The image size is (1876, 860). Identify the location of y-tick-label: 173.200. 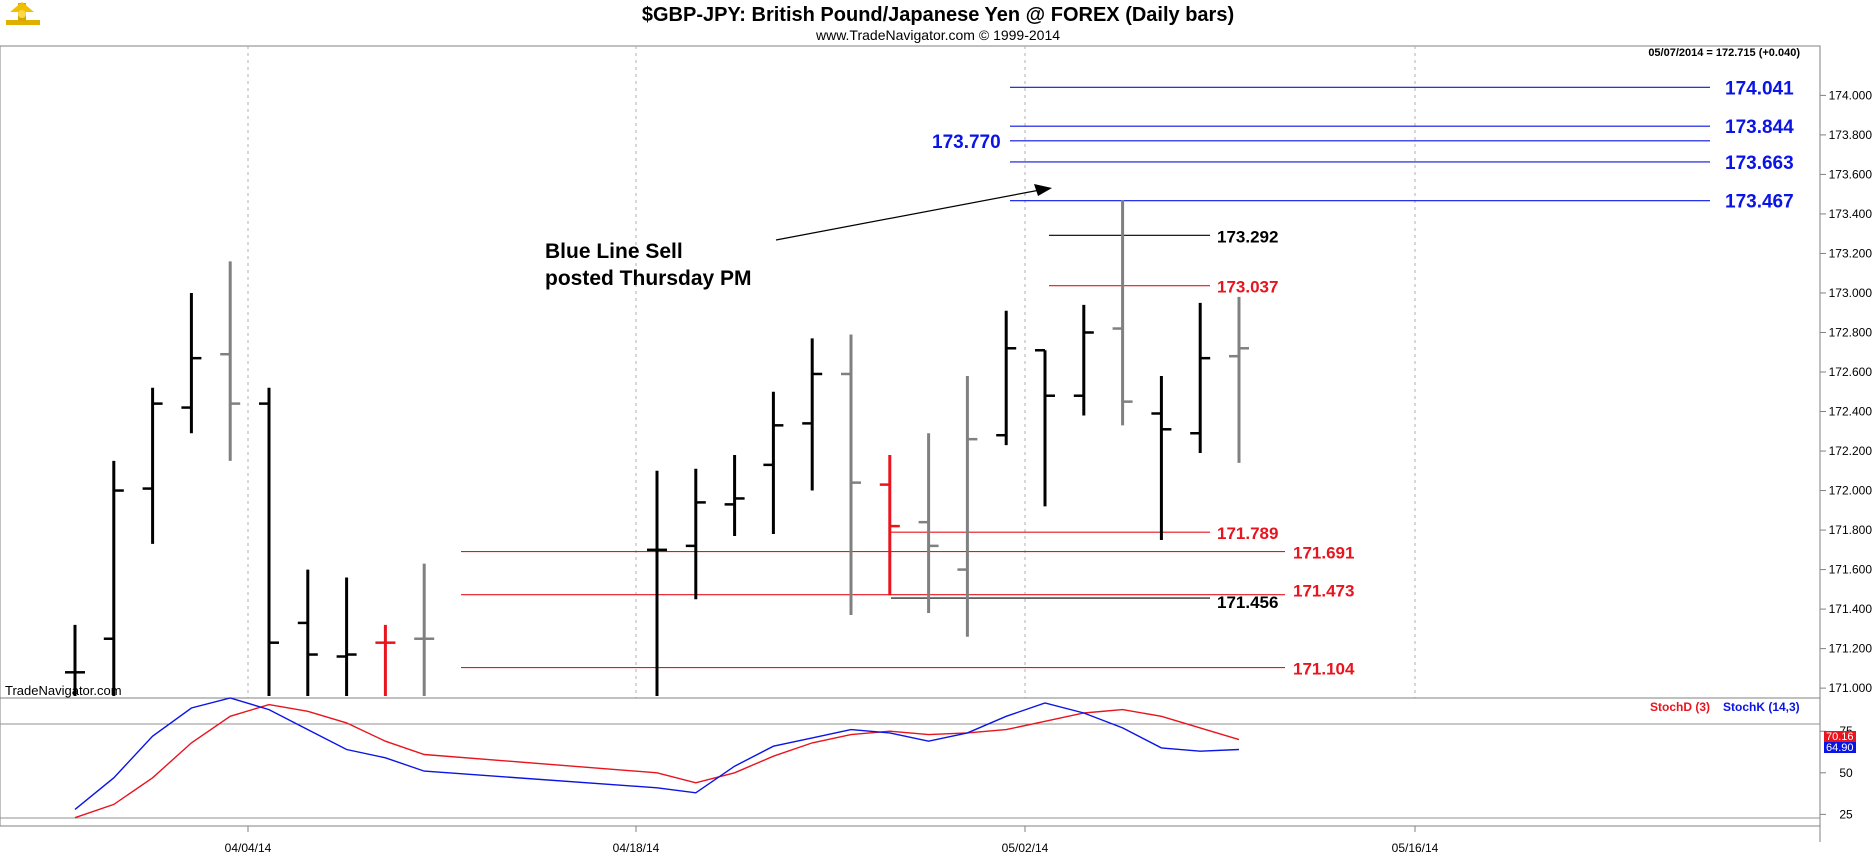
(1851, 253).